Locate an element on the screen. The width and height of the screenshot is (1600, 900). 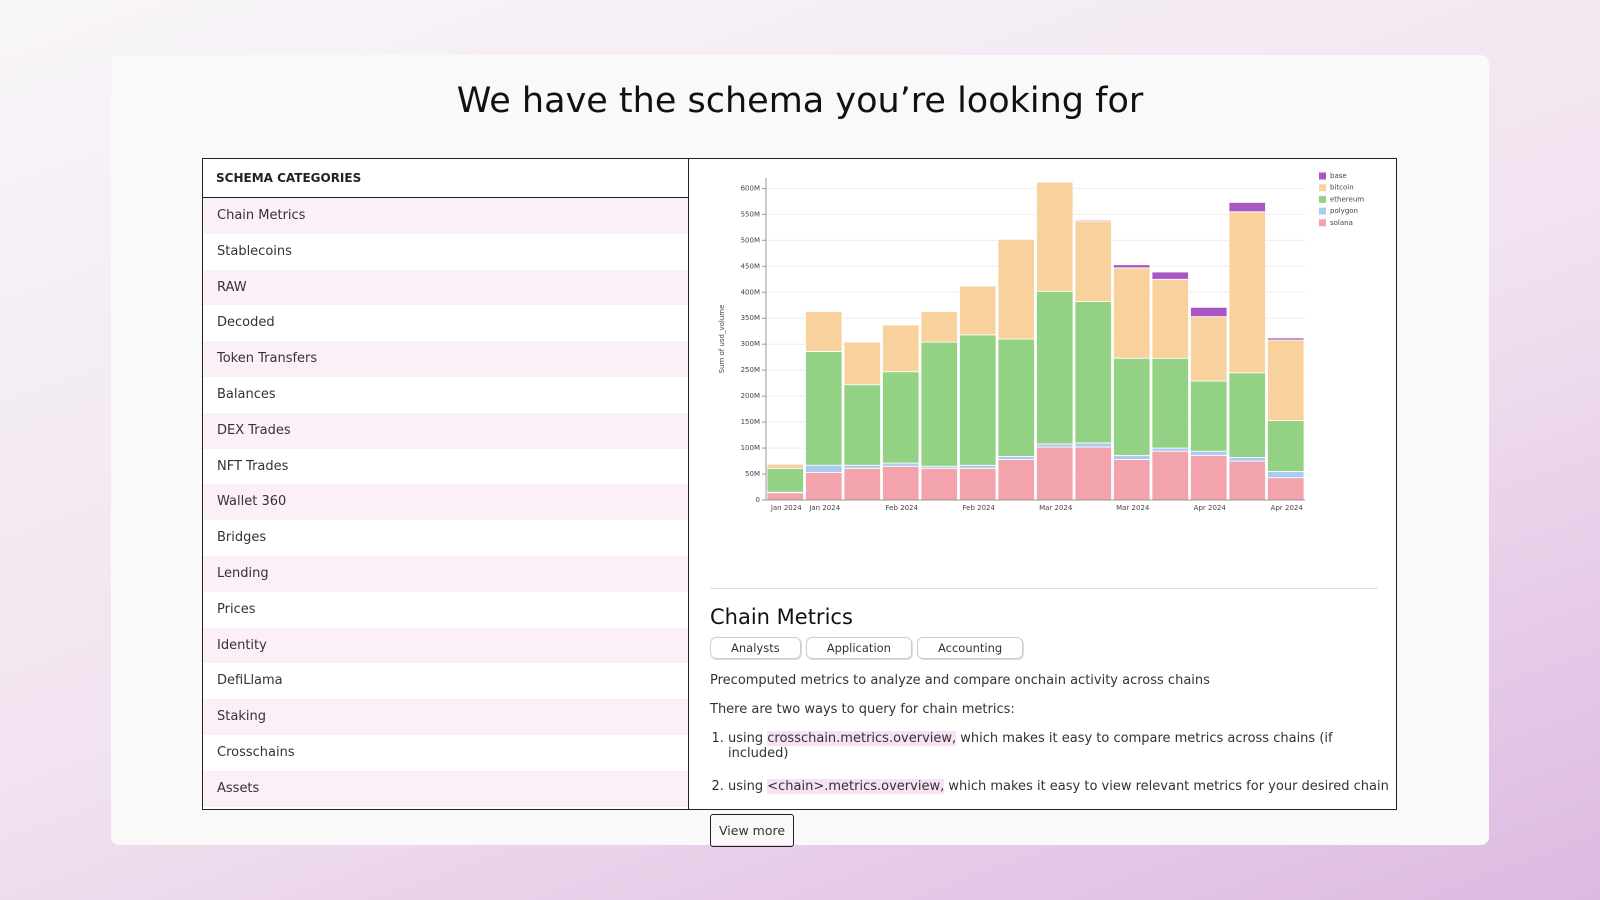
tag: Analysts is located at coordinates (755, 648).